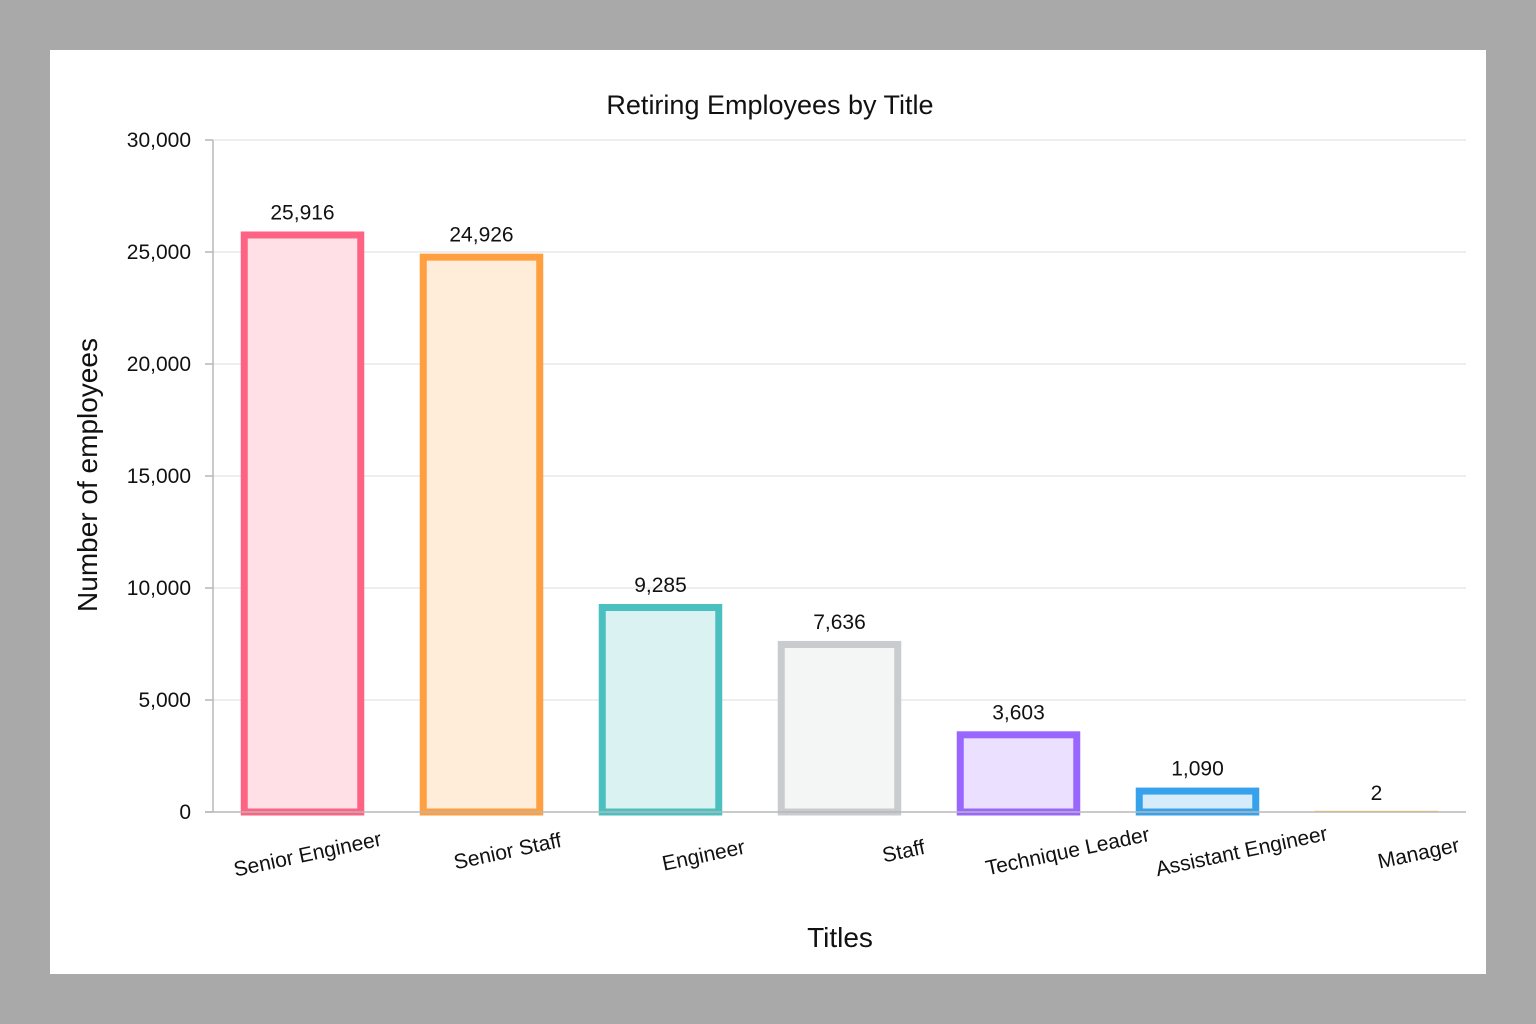  Describe the element at coordinates (660, 585) in the screenshot. I see `value-label: 9,285` at that location.